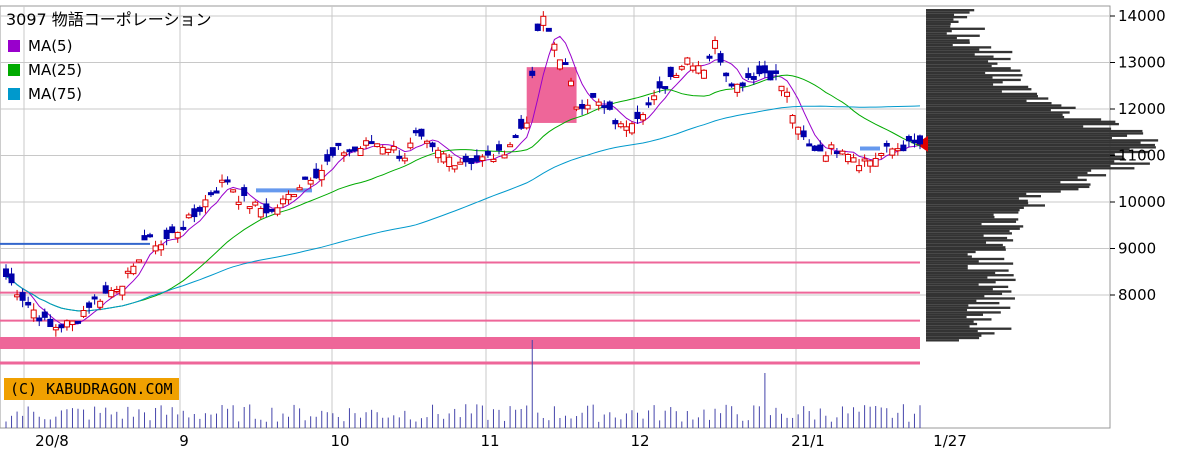 The height and width of the screenshot is (452, 1200). Describe the element at coordinates (501, 441) in the screenshot. I see `x-axis: 20/8 9 10 11 12 21/1 1/27` at that location.